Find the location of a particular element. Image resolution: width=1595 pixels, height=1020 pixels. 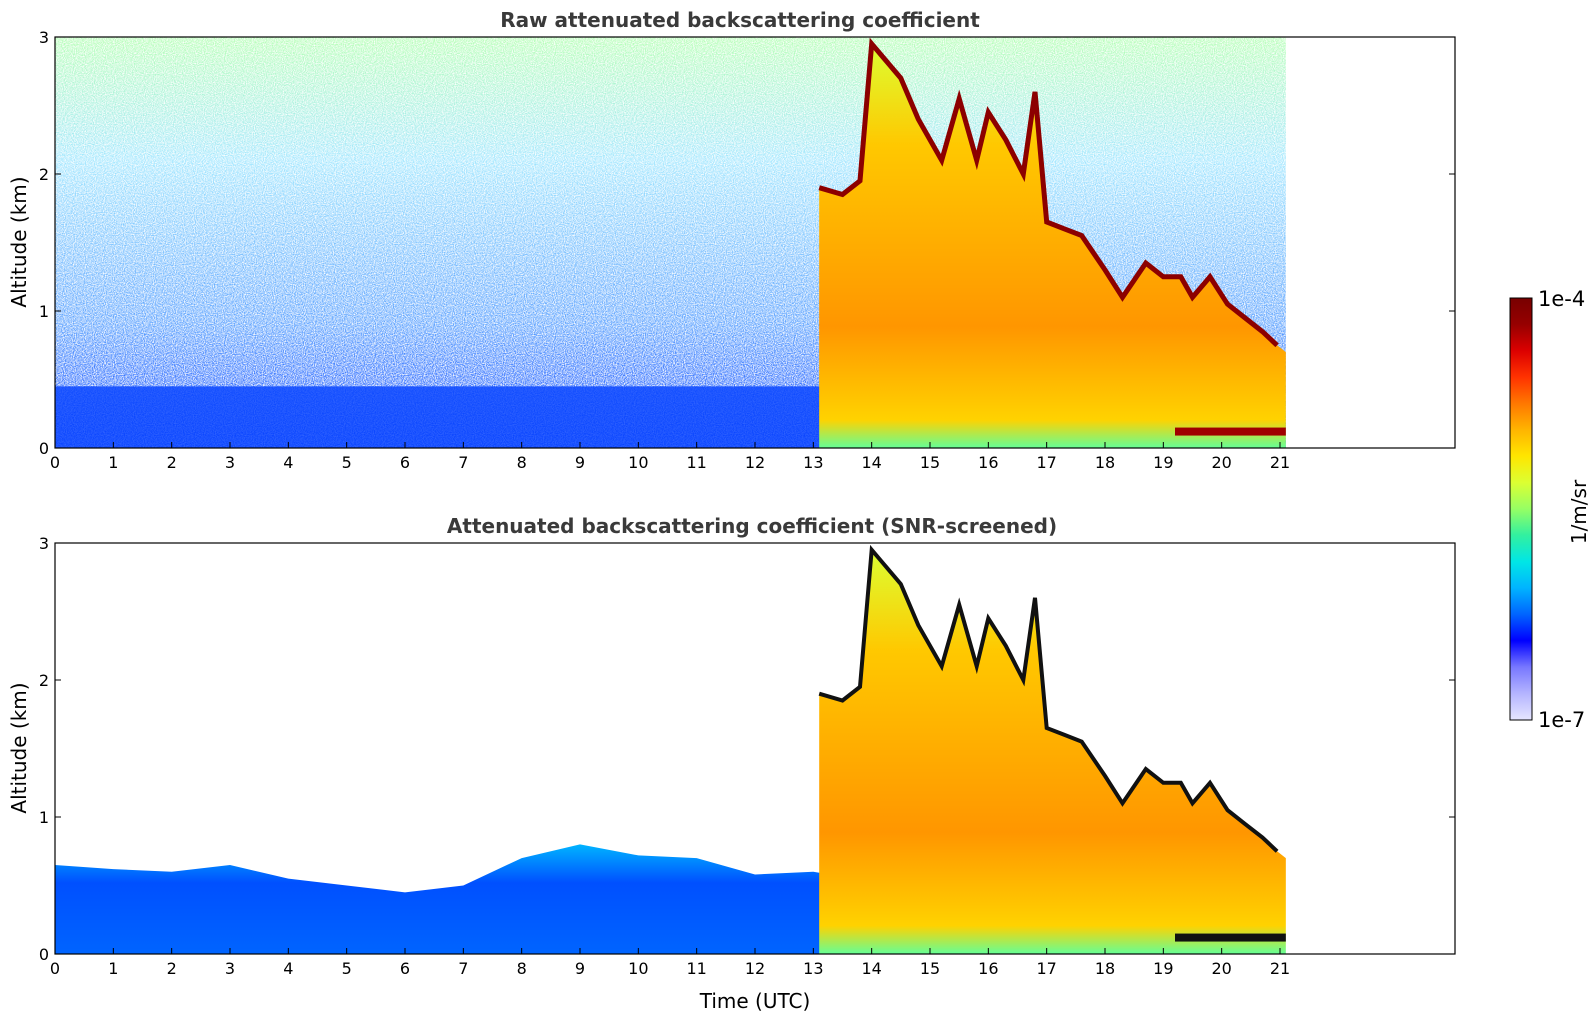

screened-y-axis-label: Altitude (km) is located at coordinates (19, 747).